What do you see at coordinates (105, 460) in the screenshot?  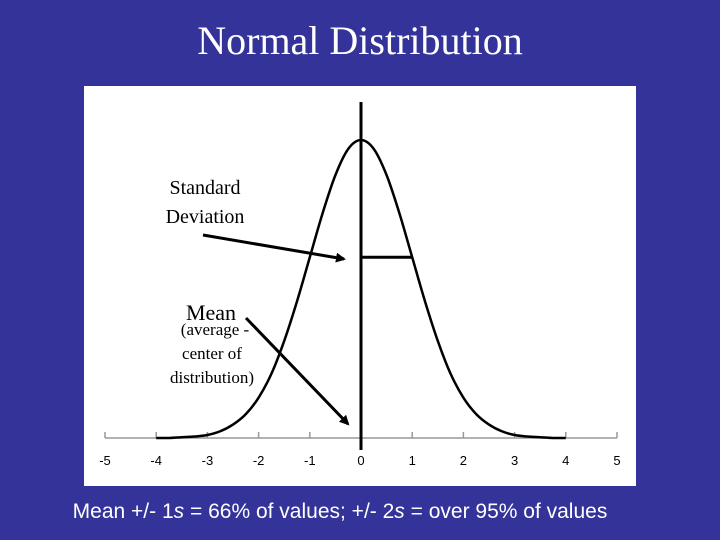 I see `x-tick-label: -5` at bounding box center [105, 460].